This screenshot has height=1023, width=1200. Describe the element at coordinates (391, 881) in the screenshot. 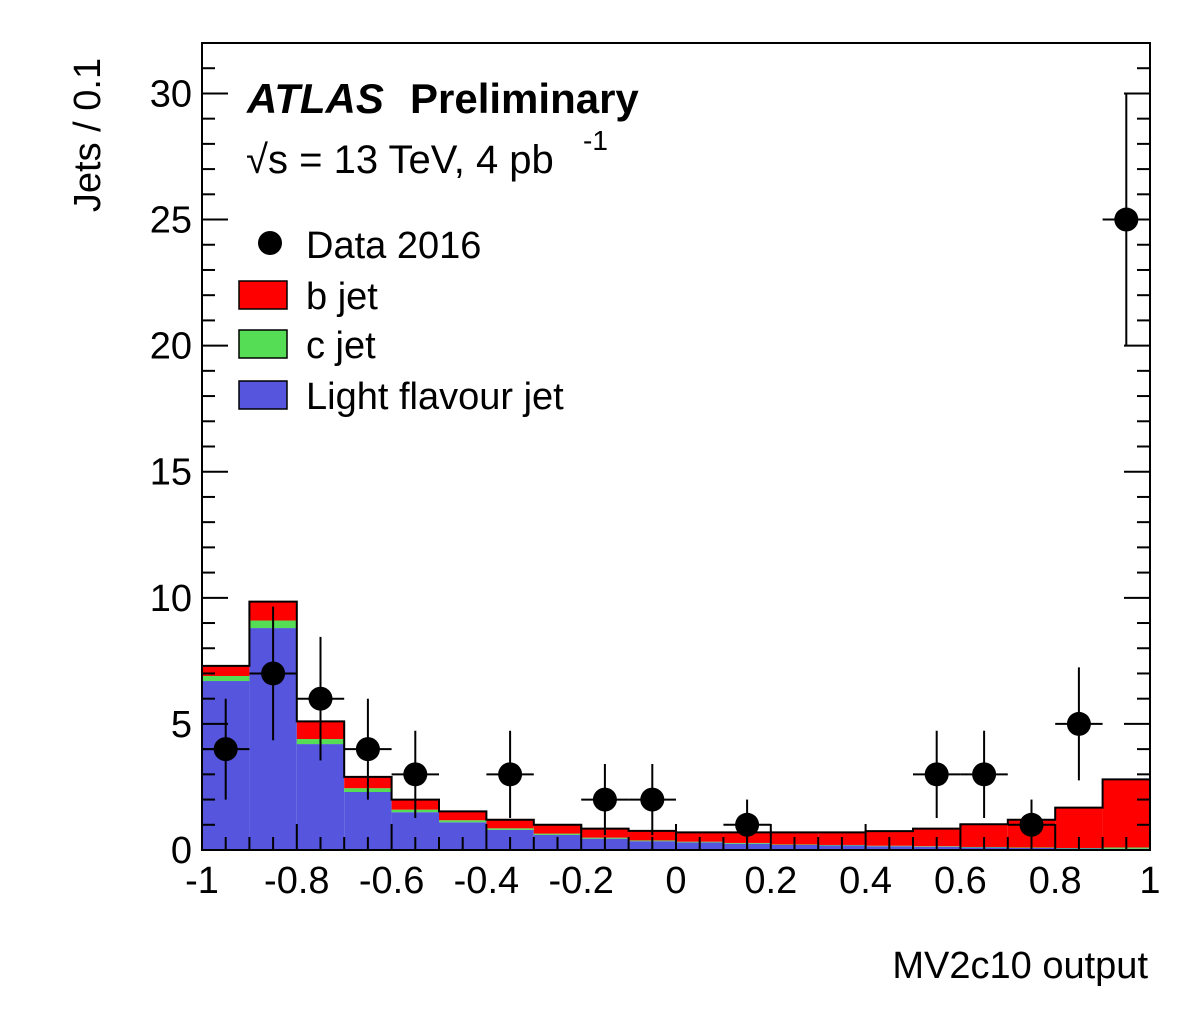

I see `x-tick-label: -0.6` at that location.